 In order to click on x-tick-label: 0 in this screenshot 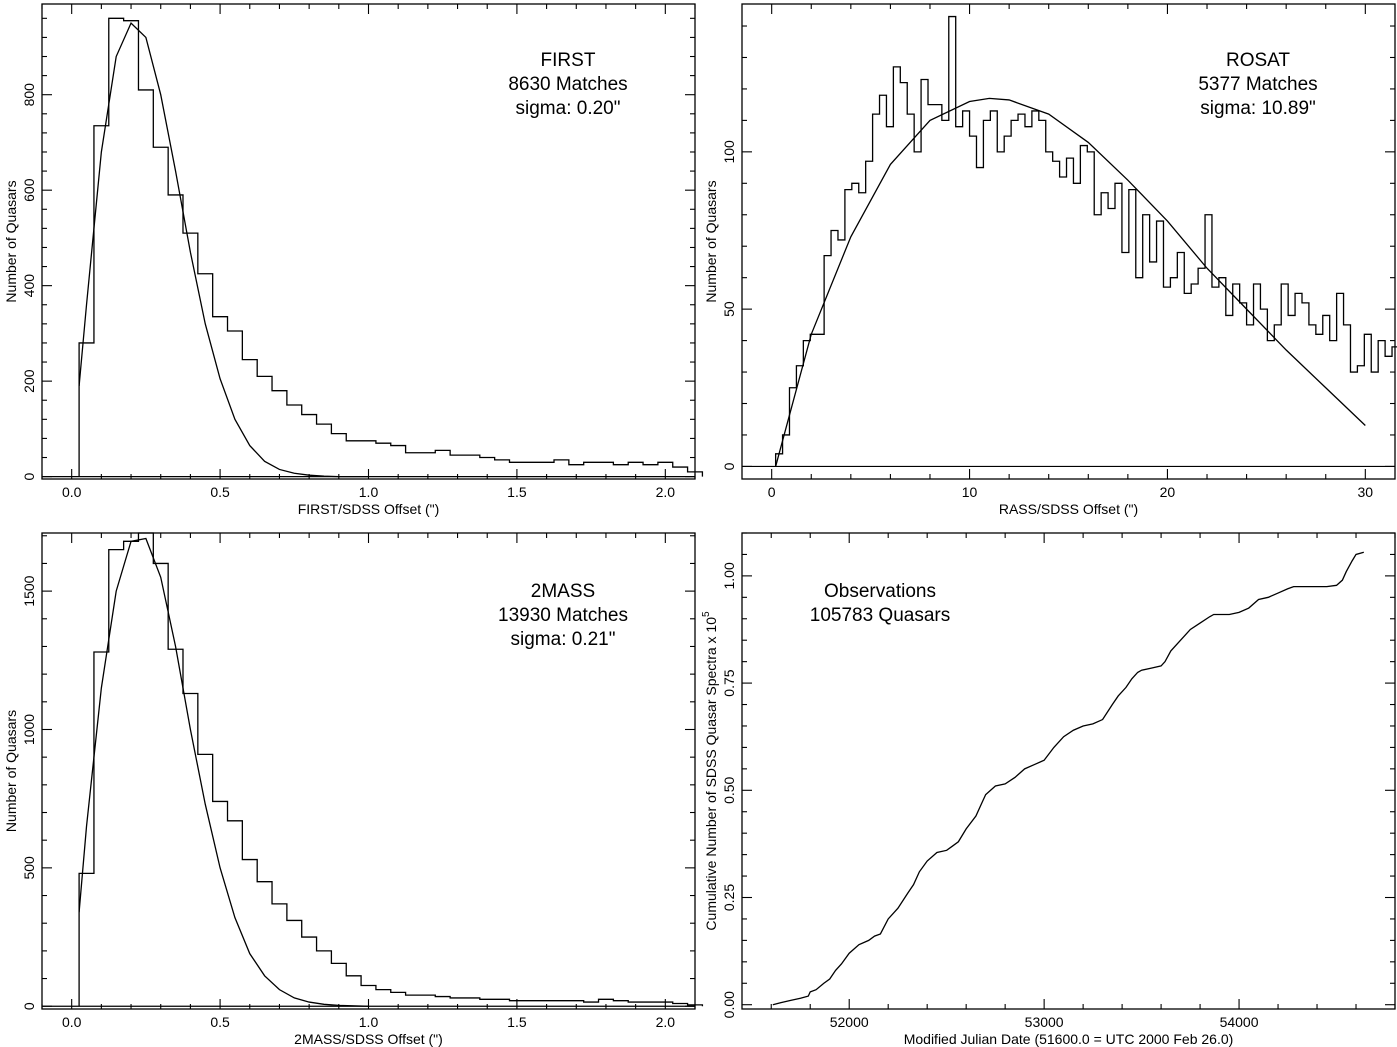, I will do `click(772, 492)`.